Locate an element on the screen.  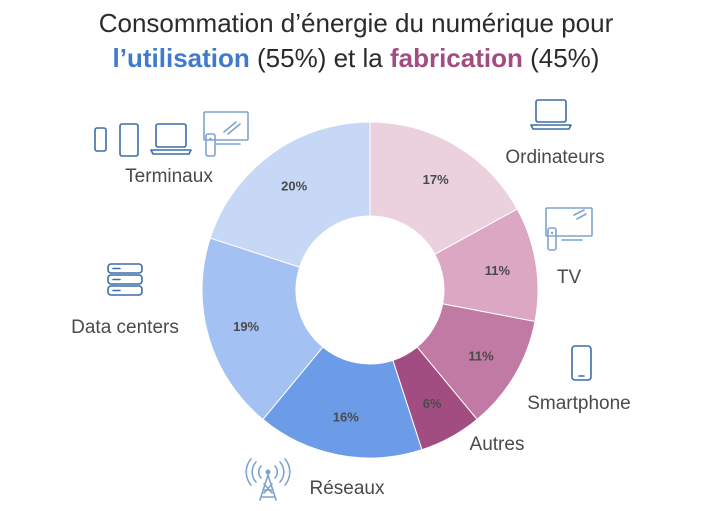
server-icon is located at coordinates (125, 279).